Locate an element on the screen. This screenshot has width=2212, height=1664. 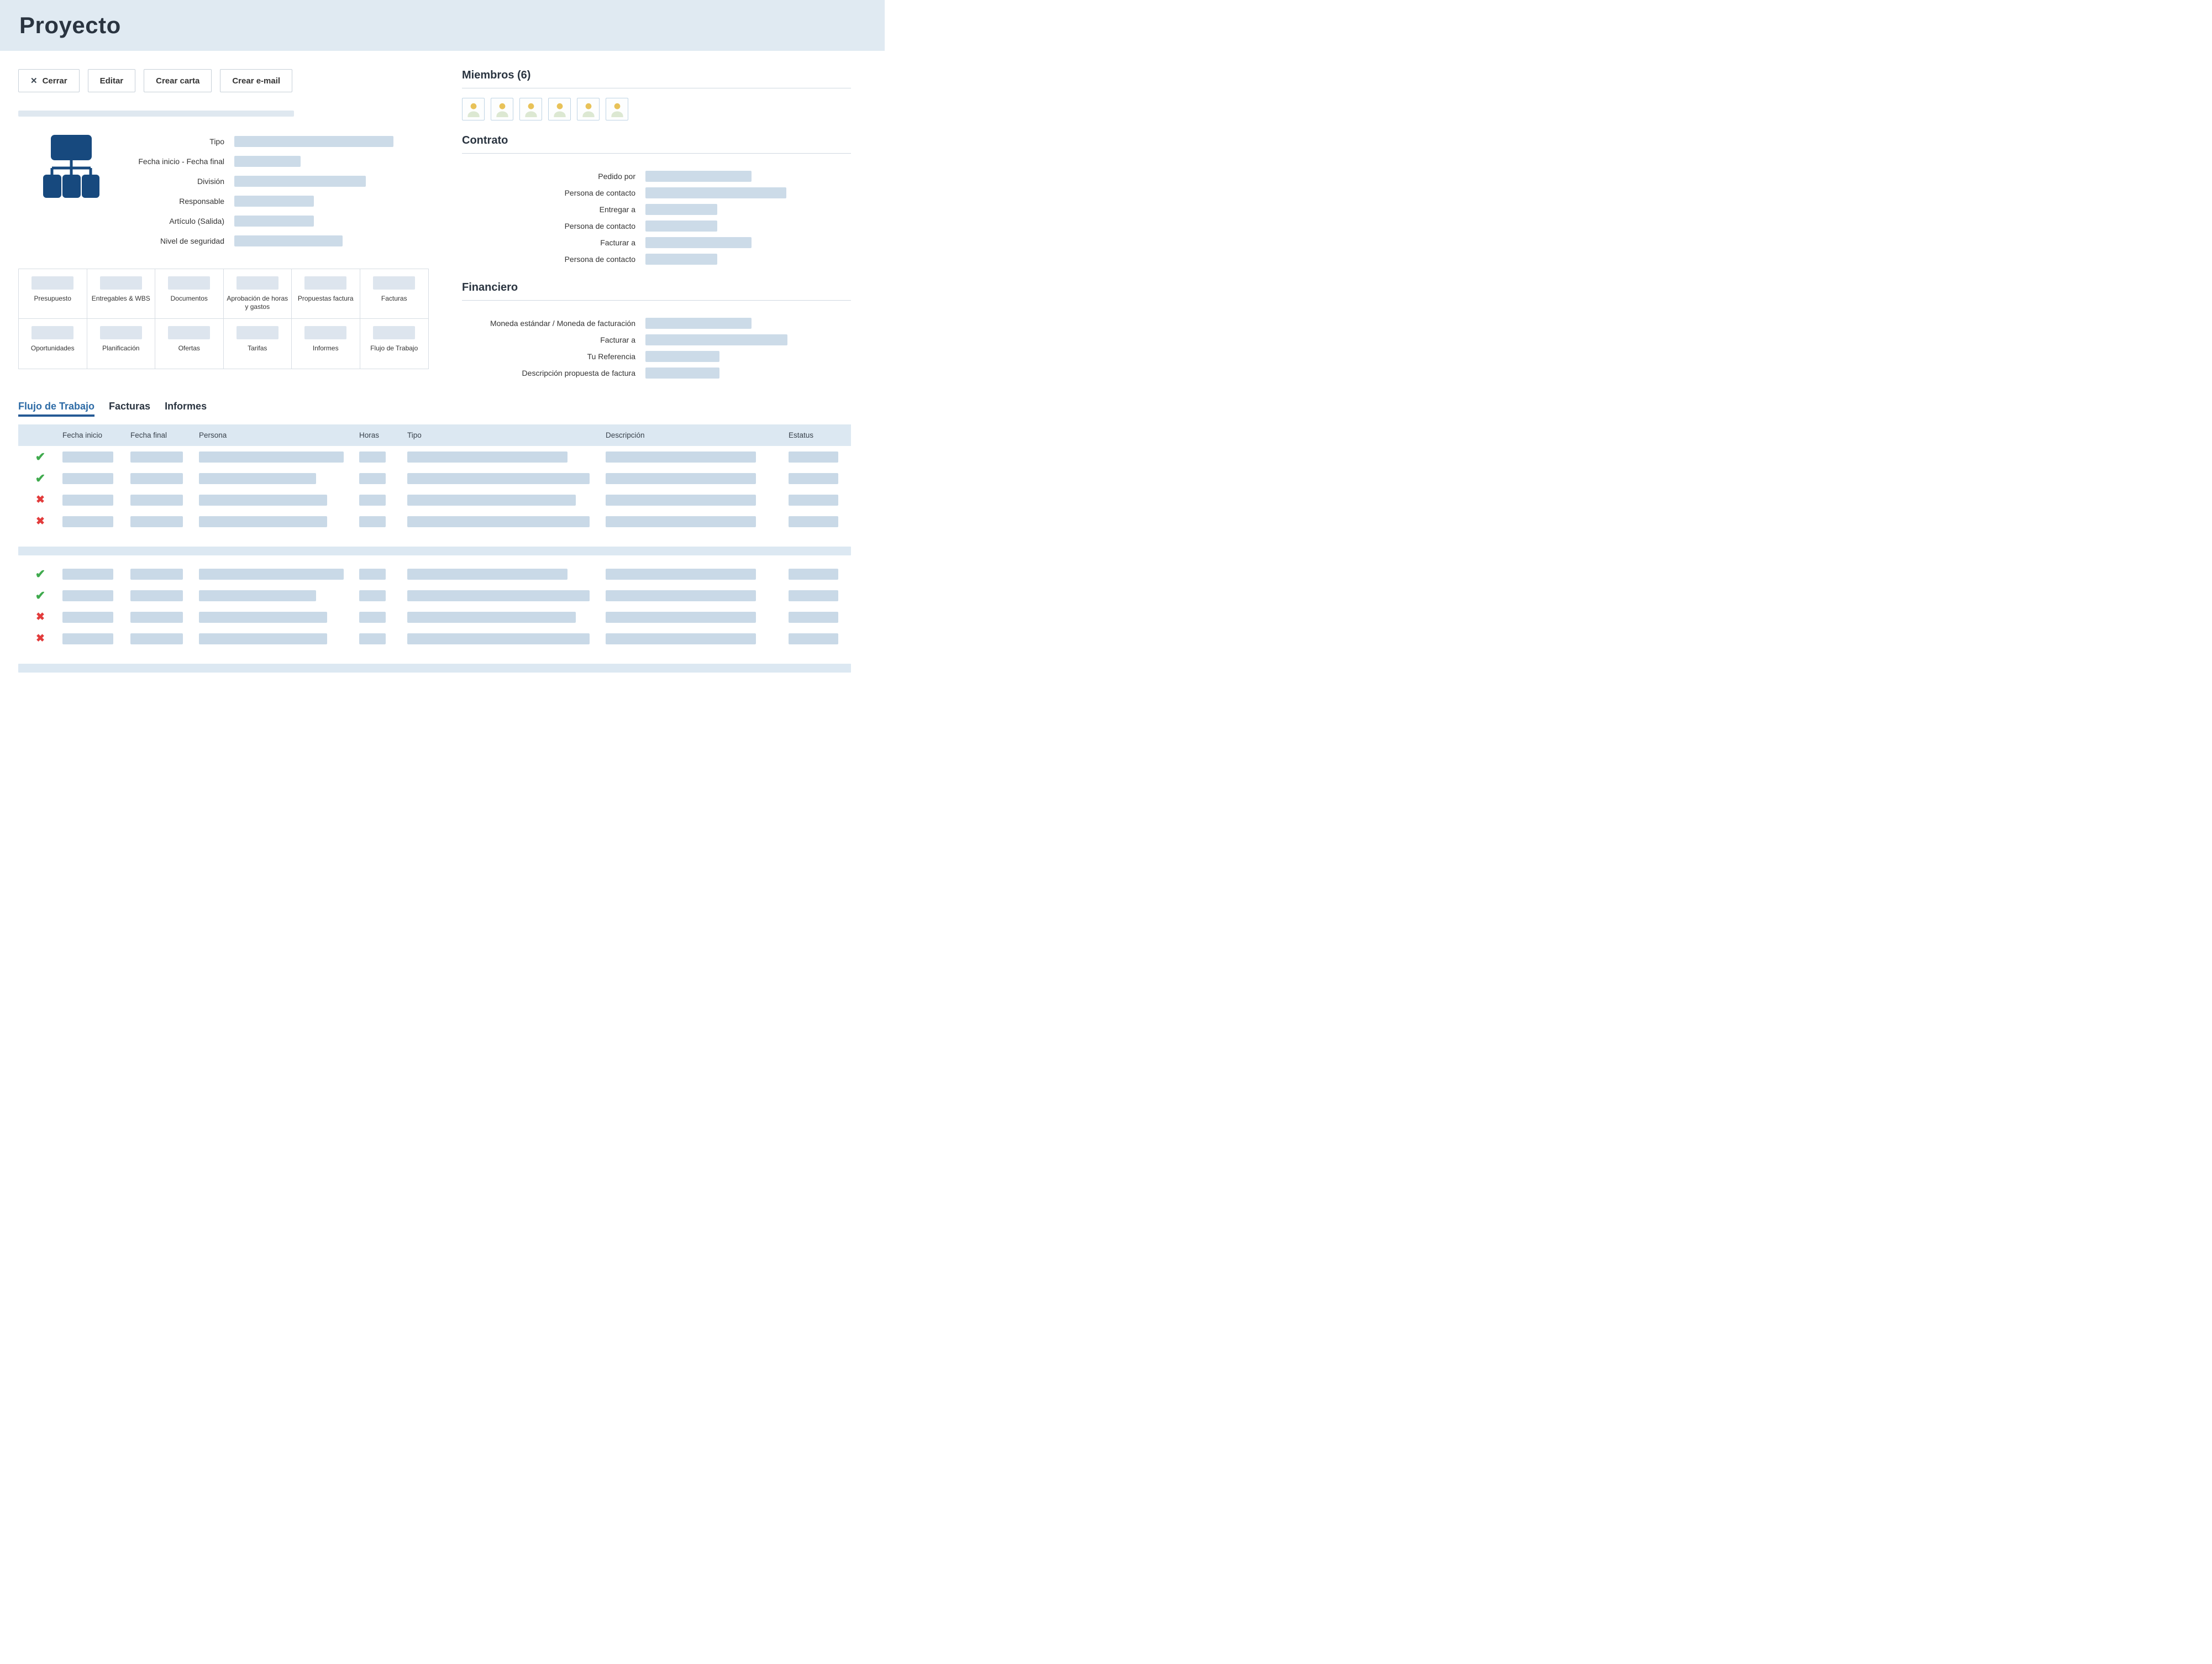
check-icon: ✔ is located at coordinates (40, 457).